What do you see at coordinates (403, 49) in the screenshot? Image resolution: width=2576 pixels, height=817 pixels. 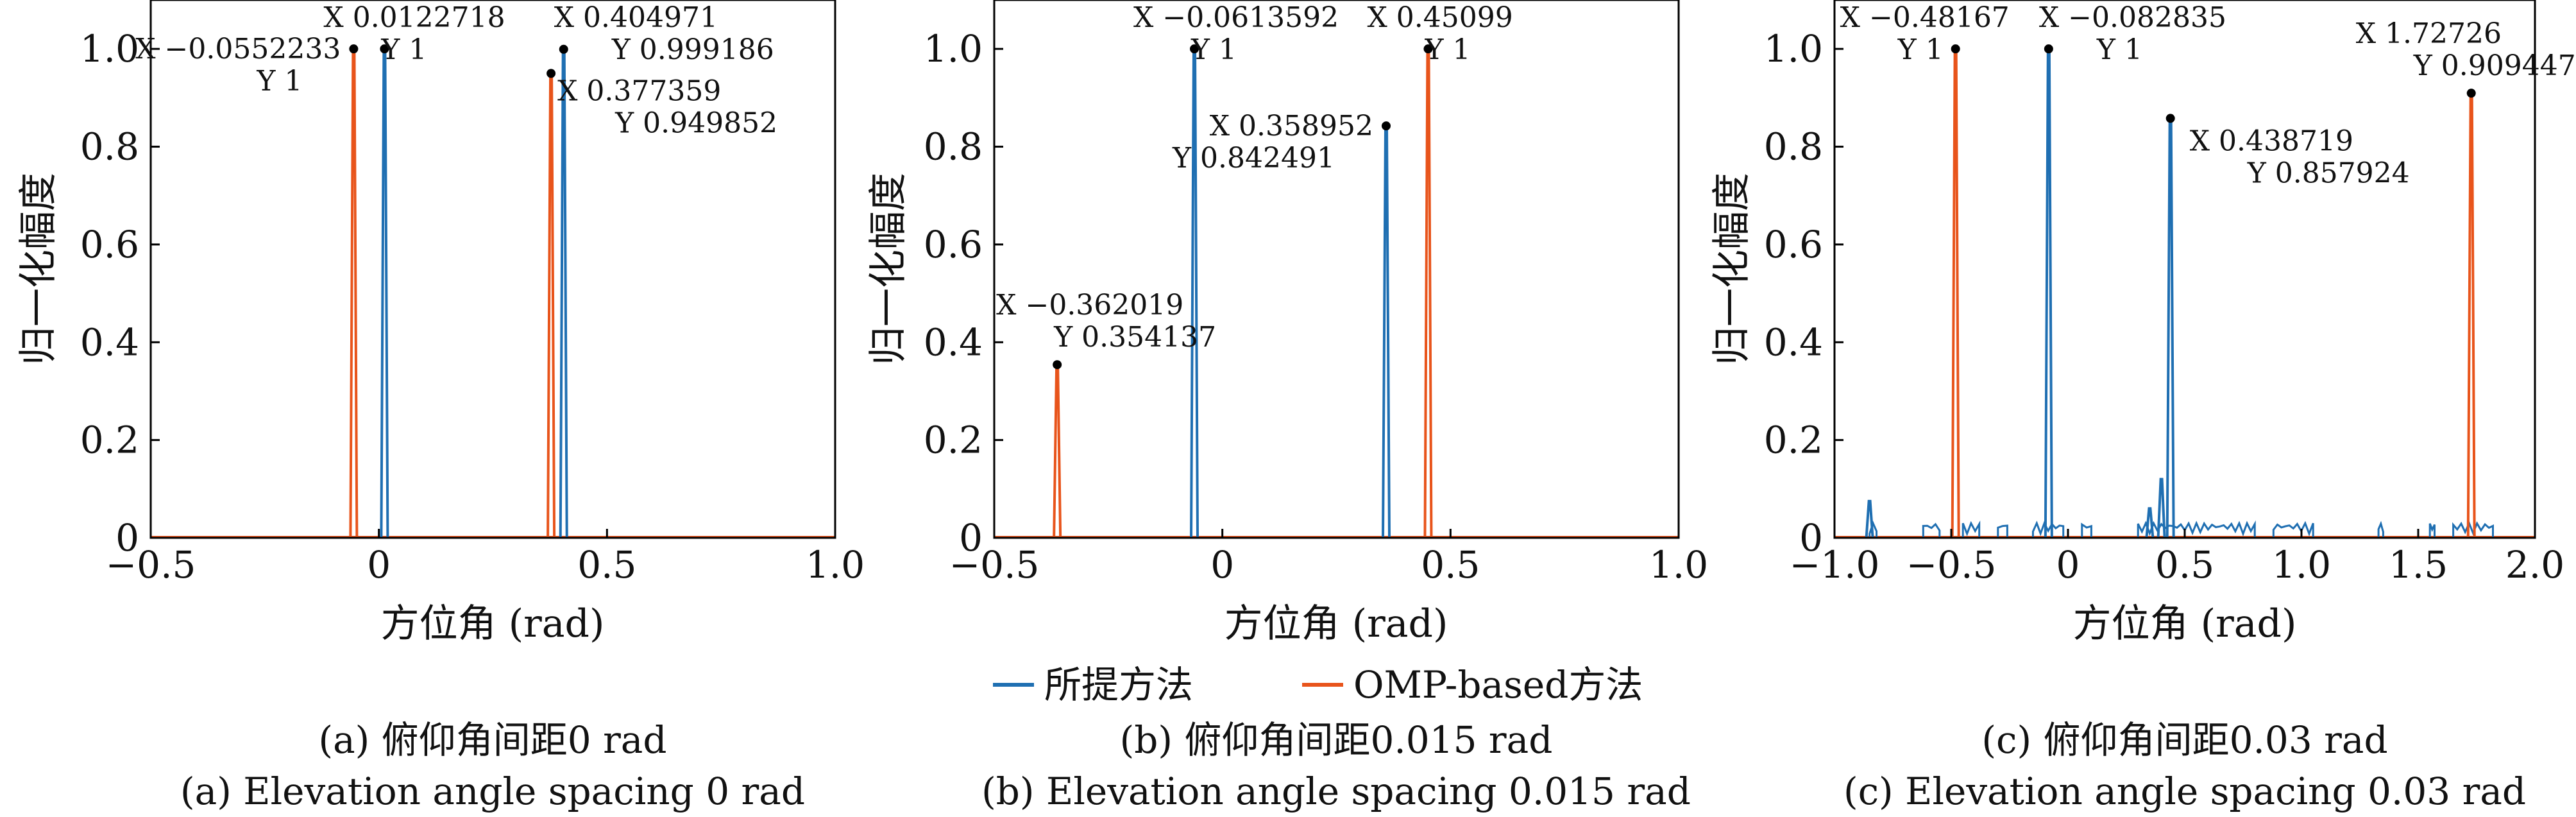 I see `panel-a-datatip-y-1: Y 1` at bounding box center [403, 49].